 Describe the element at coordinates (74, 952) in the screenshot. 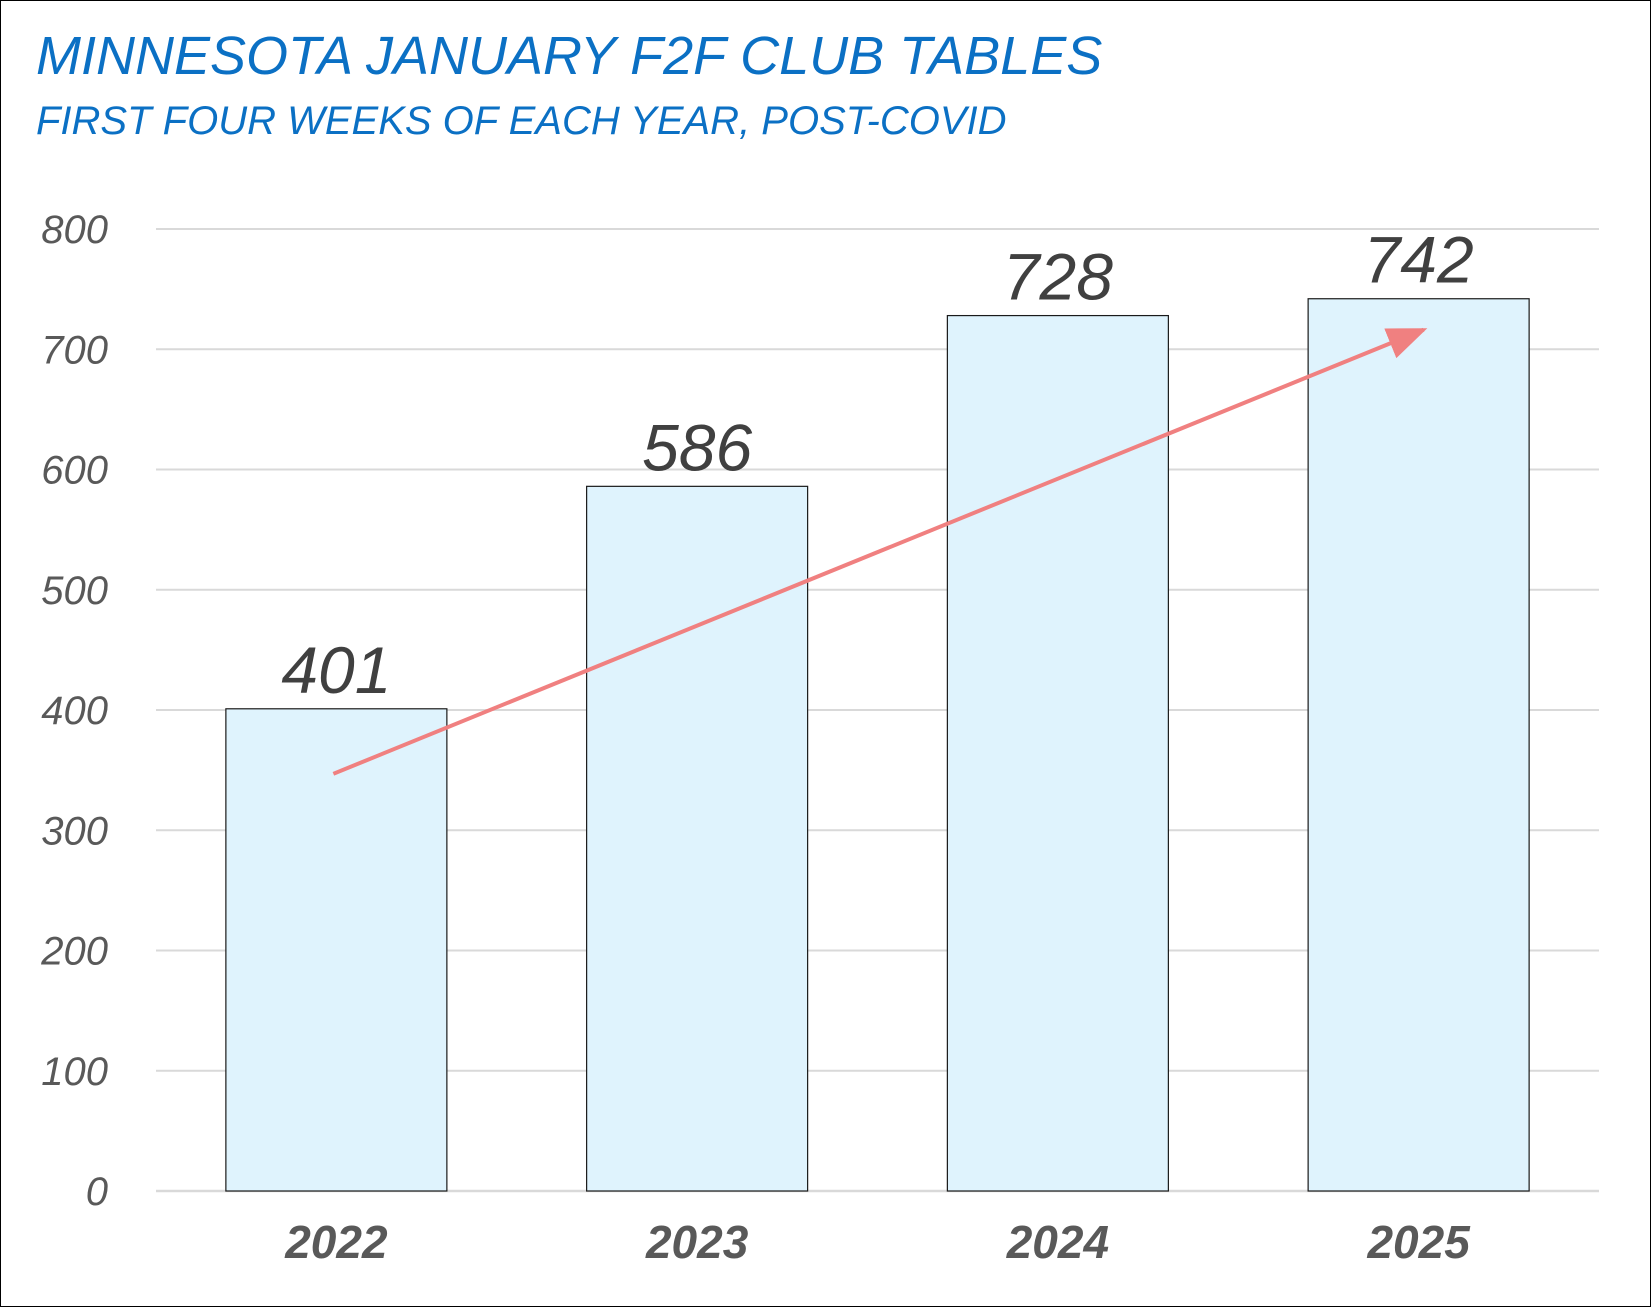

I see `y-tick-label: 200` at that location.